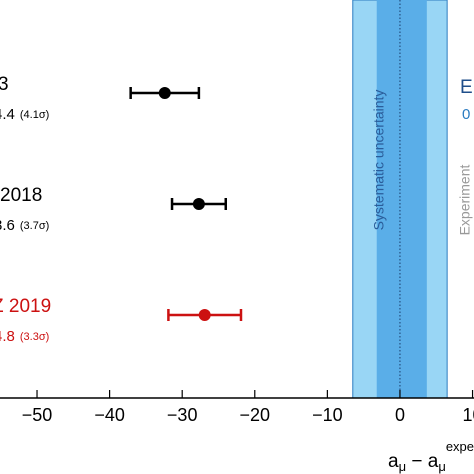 This screenshot has height=474, width=474. What do you see at coordinates (34, 337) in the screenshot?
I see `row-sigma: (3.3σ)` at bounding box center [34, 337].